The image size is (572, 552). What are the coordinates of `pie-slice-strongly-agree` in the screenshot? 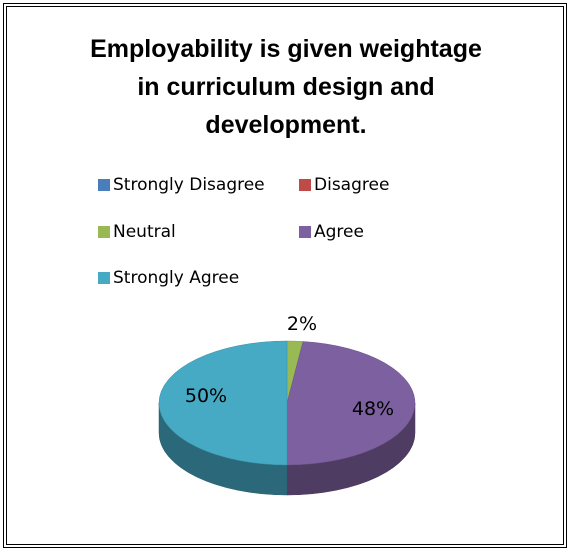 It's located at (223, 403).